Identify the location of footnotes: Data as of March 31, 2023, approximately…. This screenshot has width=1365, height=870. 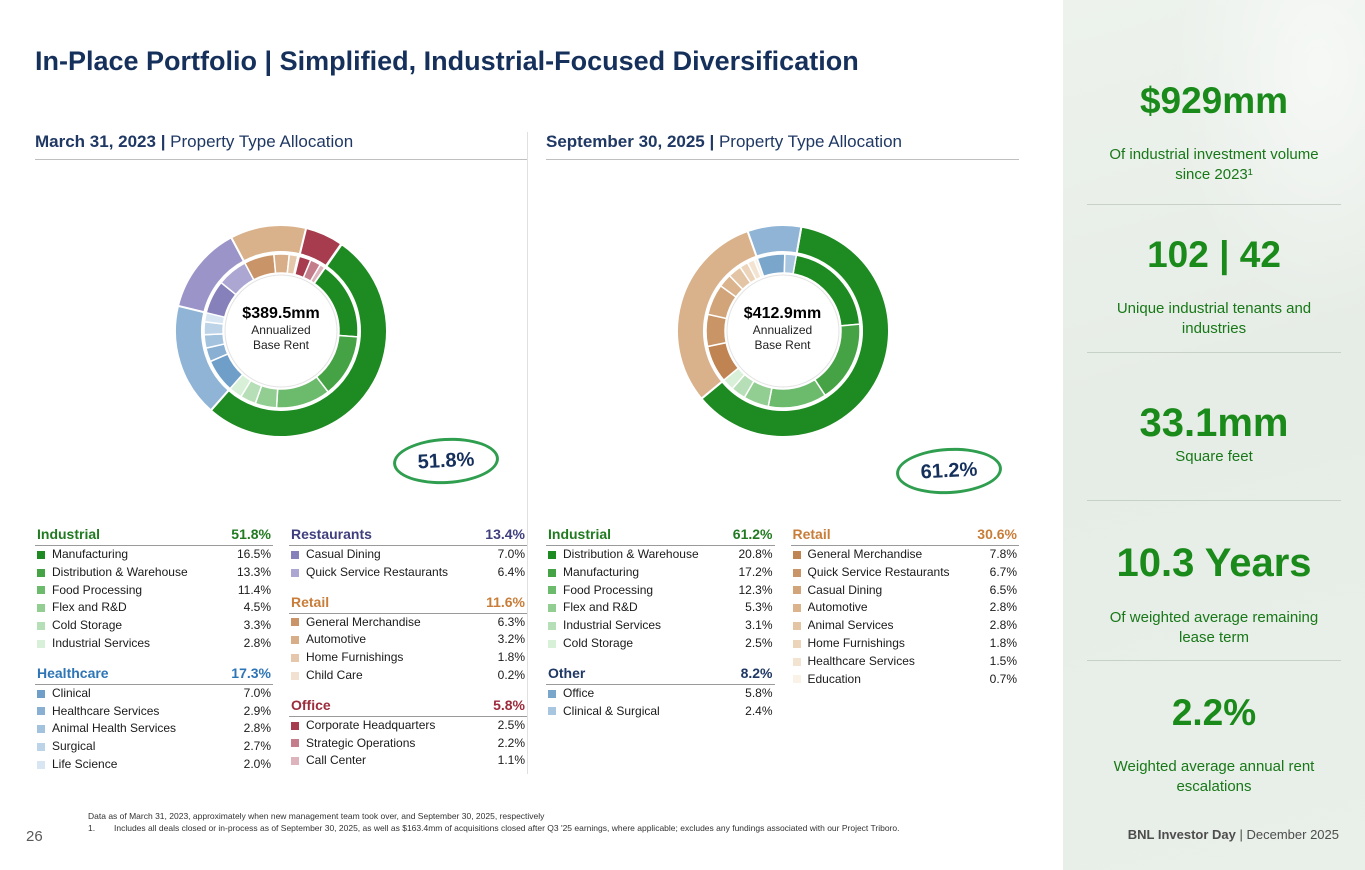
(518, 822).